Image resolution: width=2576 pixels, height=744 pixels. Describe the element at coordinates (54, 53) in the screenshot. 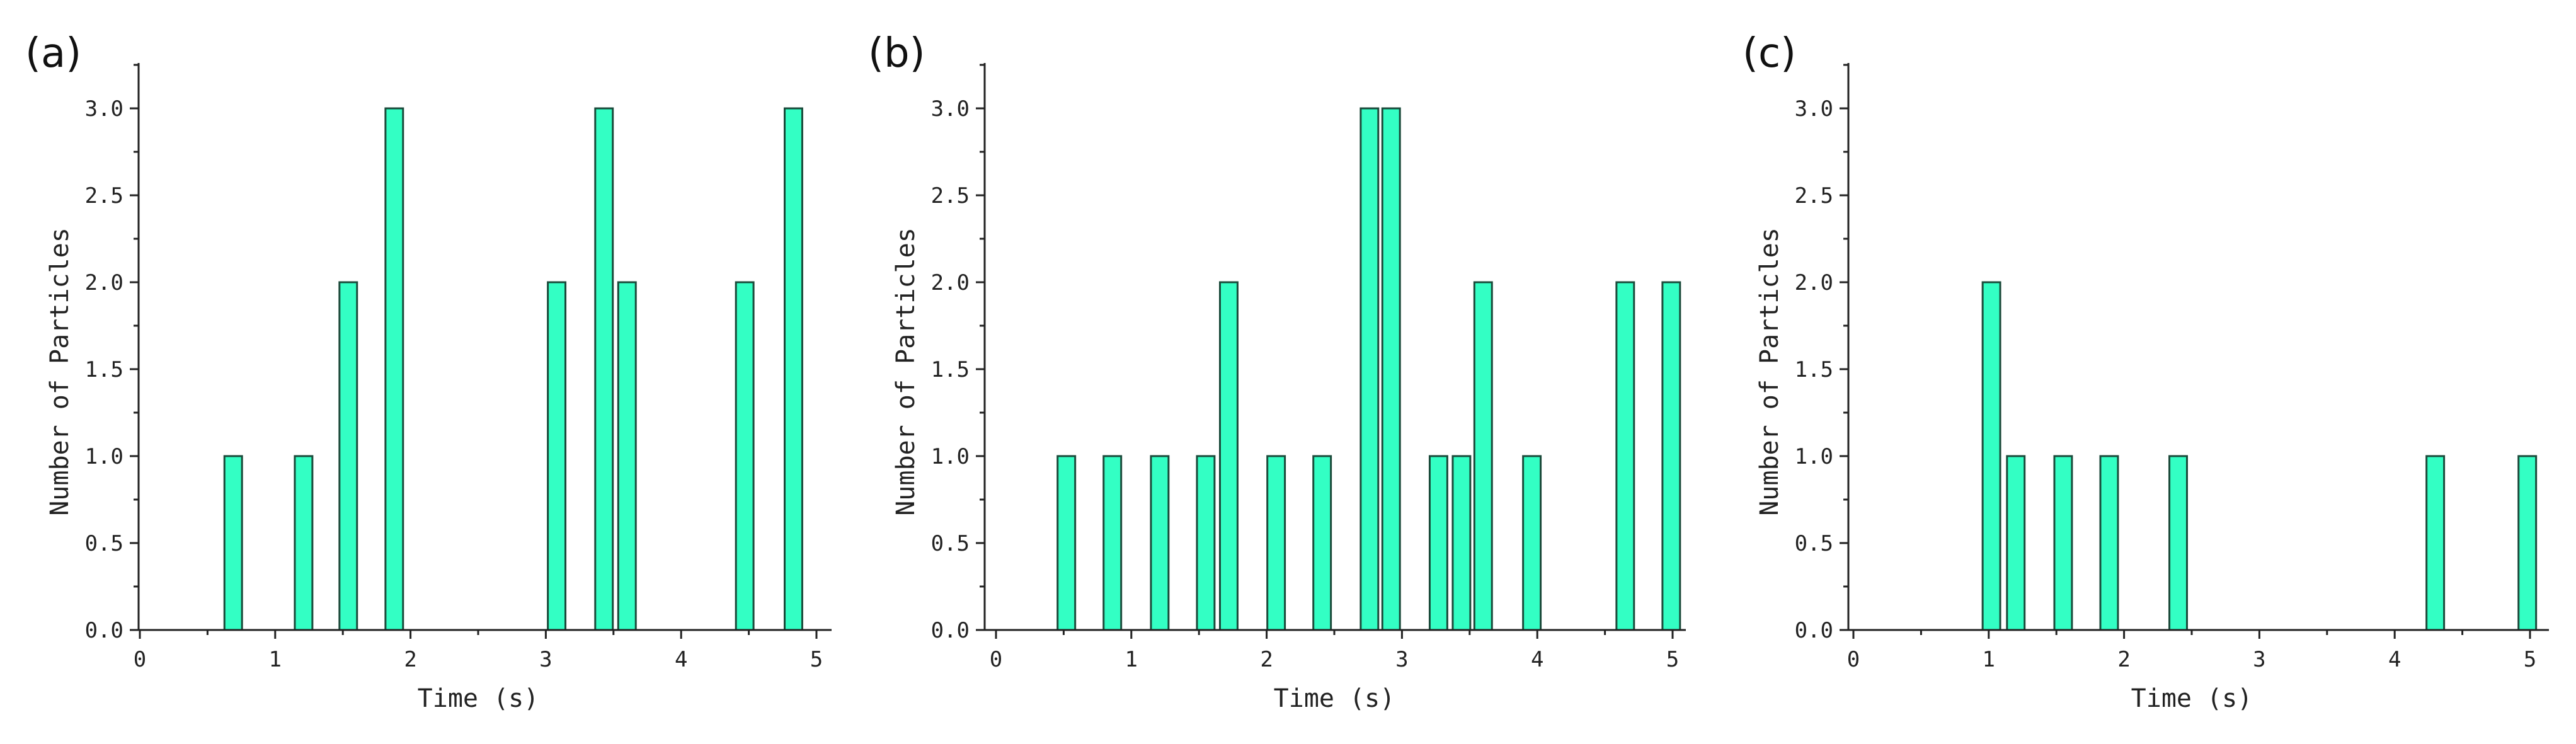

I see `panel-label: (a)` at that location.